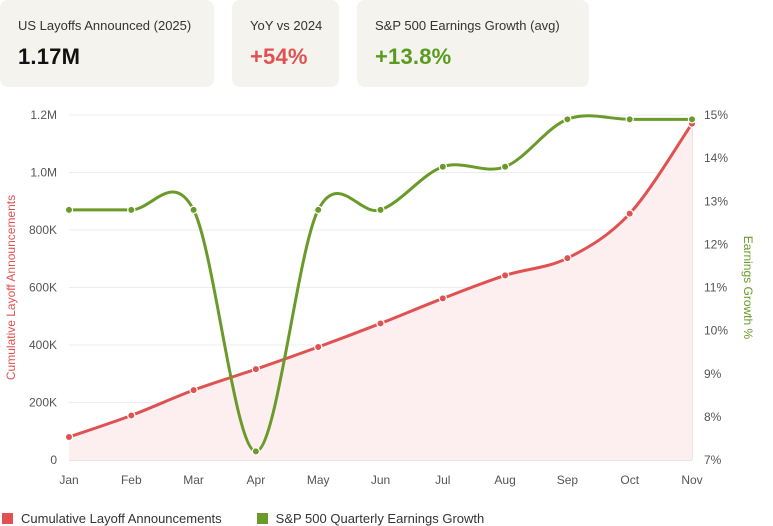 The height and width of the screenshot is (526, 773). What do you see at coordinates (473, 43) in the screenshot?
I see `earnings-kpi-card: S&P 500 Earnings Growth (avg) +13.8%` at bounding box center [473, 43].